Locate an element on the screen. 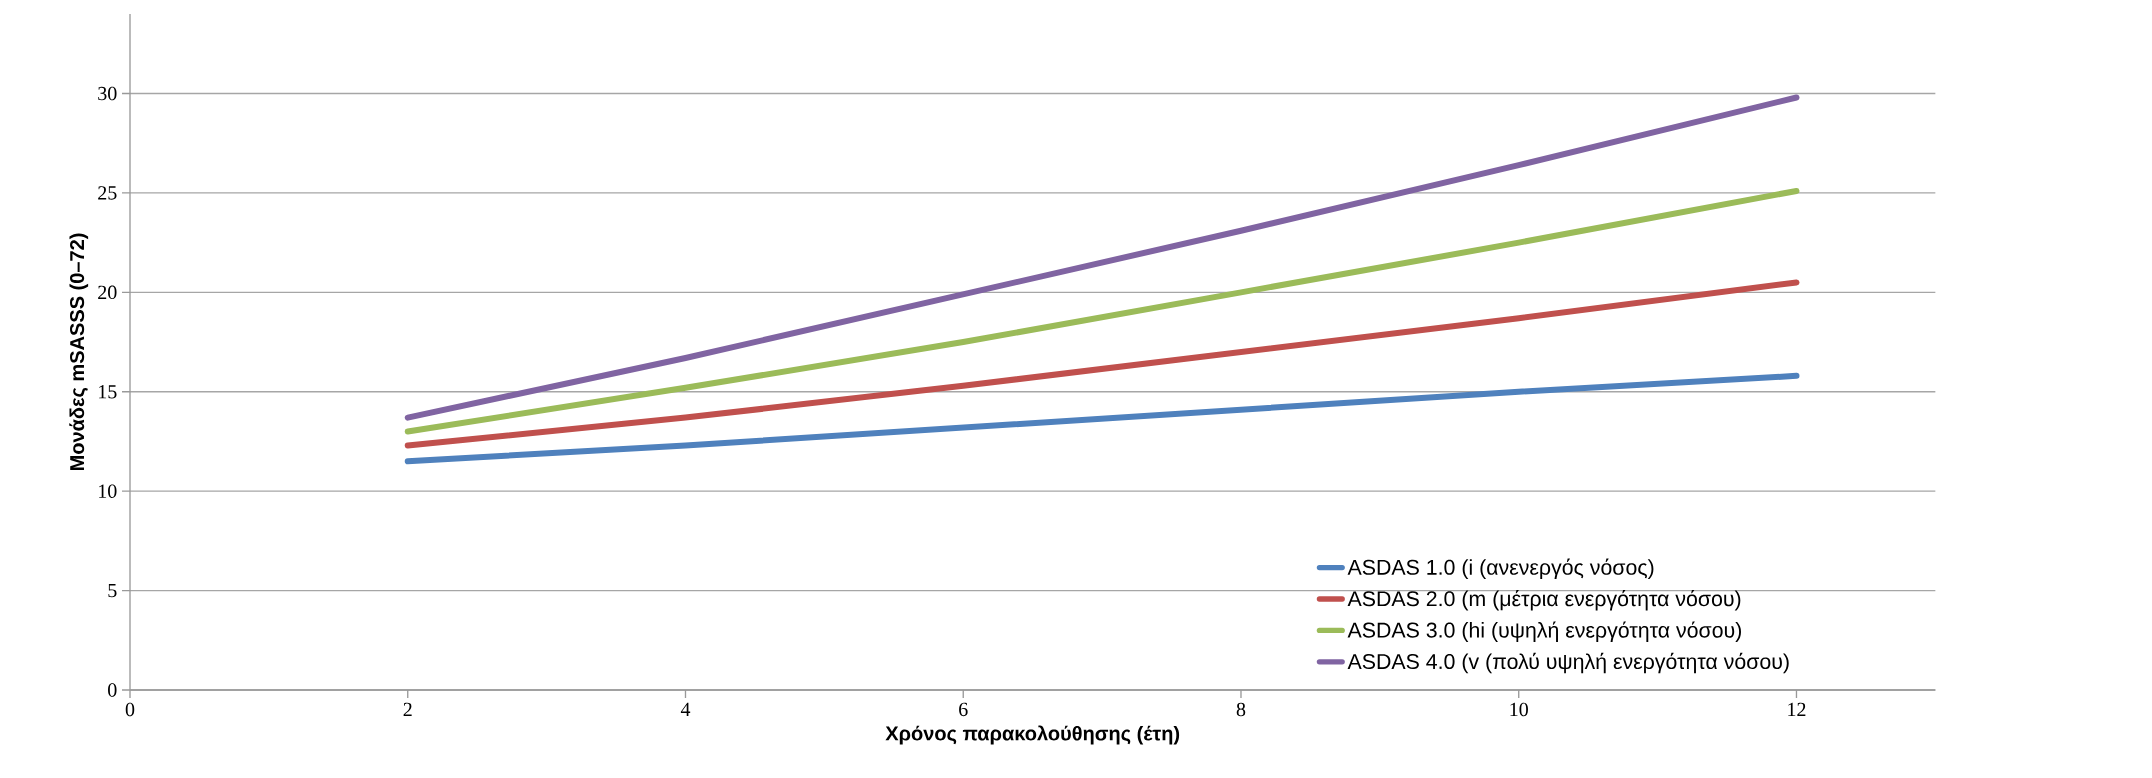 This screenshot has height=778, width=2152. x-tick-label: 12 is located at coordinates (1797, 709).